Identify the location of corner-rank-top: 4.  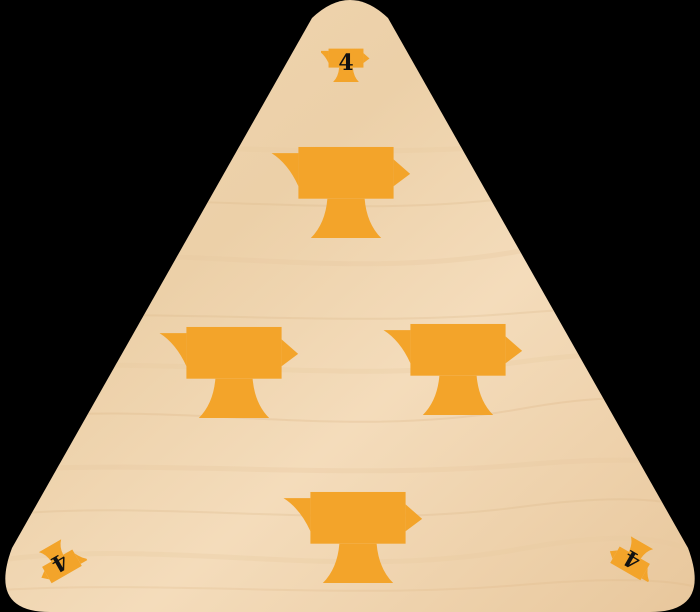
(345, 63).